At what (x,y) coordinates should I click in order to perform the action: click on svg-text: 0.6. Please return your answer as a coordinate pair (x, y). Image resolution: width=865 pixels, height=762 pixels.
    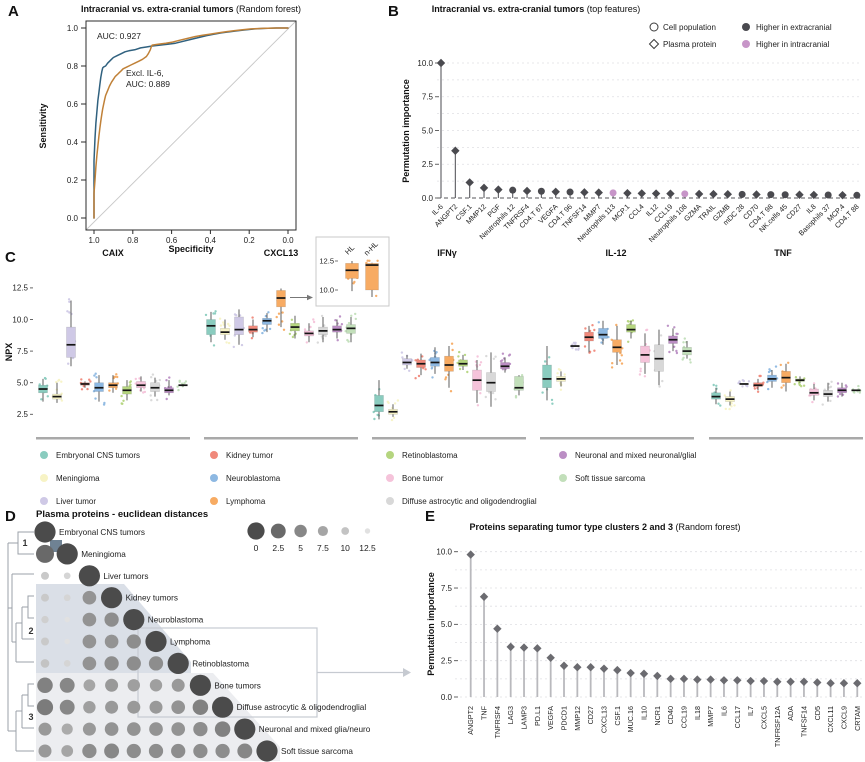
    Looking at the image, I should click on (73, 104).